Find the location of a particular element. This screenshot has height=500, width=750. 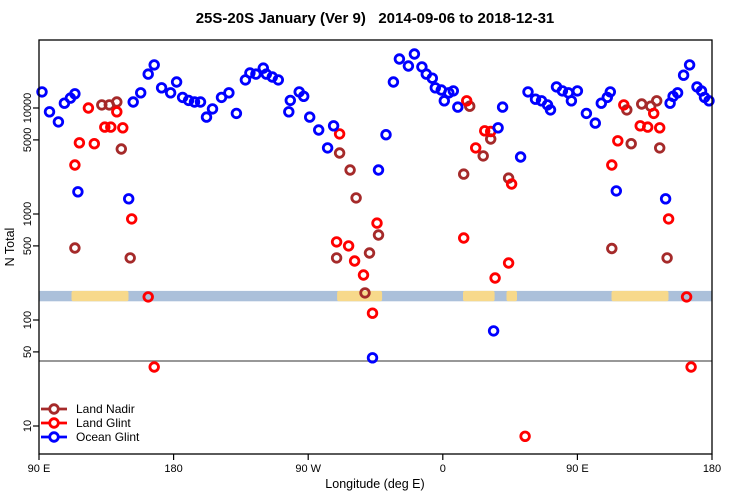

legend-item-ocean-glint: Ocean Glint is located at coordinates (90, 437).